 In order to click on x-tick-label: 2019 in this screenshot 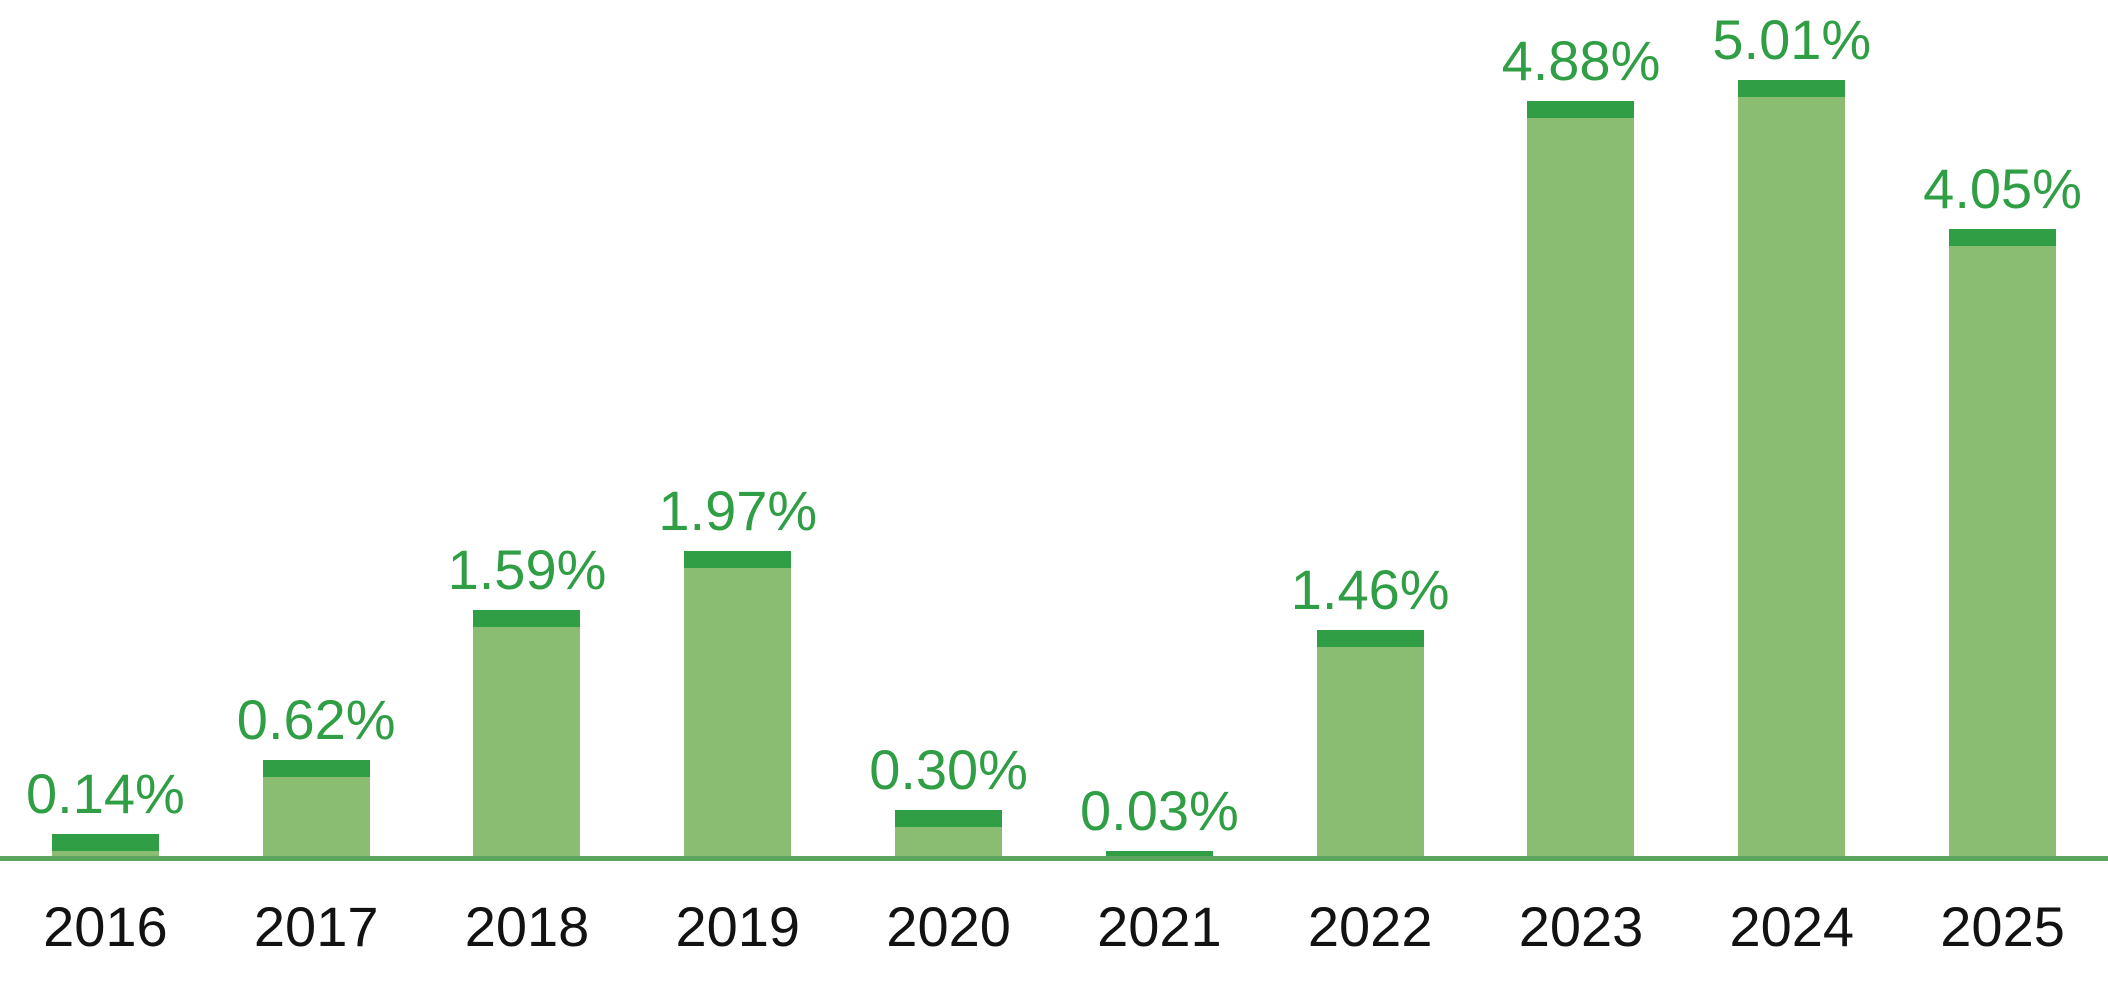, I will do `click(738, 926)`.